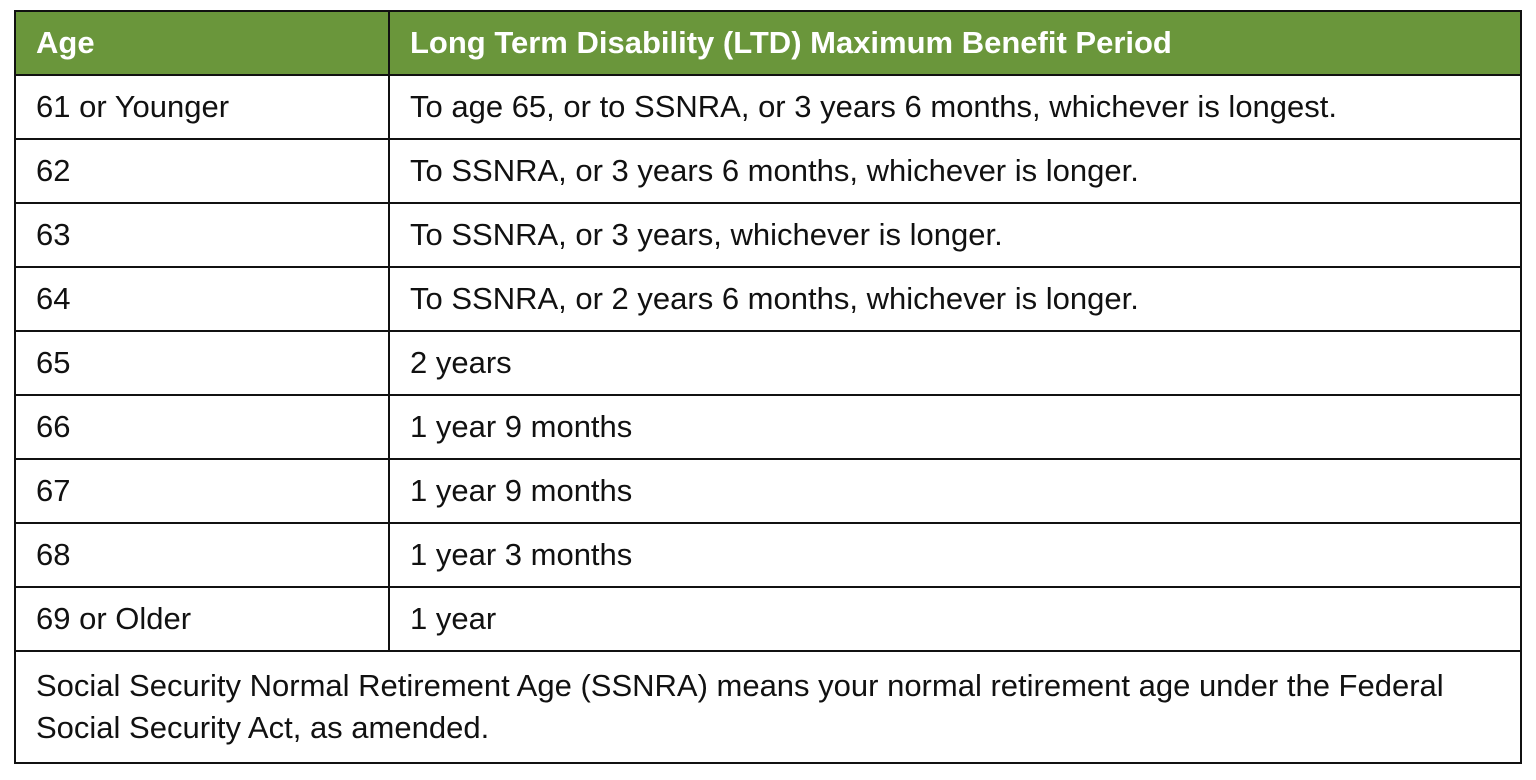  I want to click on benefit-period-cell: 1 year 3 months, so click(955, 555).